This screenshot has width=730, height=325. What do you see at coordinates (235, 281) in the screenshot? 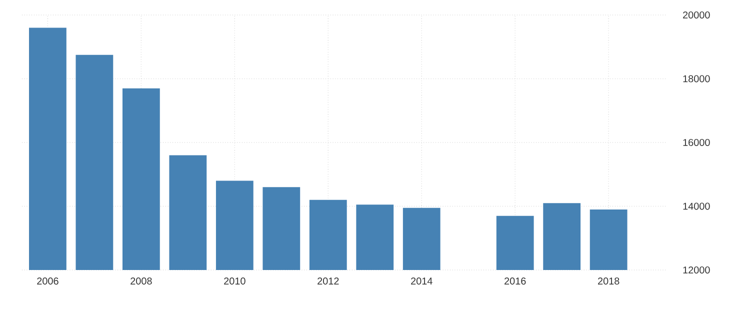
I see `x-tick-label: 2010` at bounding box center [235, 281].